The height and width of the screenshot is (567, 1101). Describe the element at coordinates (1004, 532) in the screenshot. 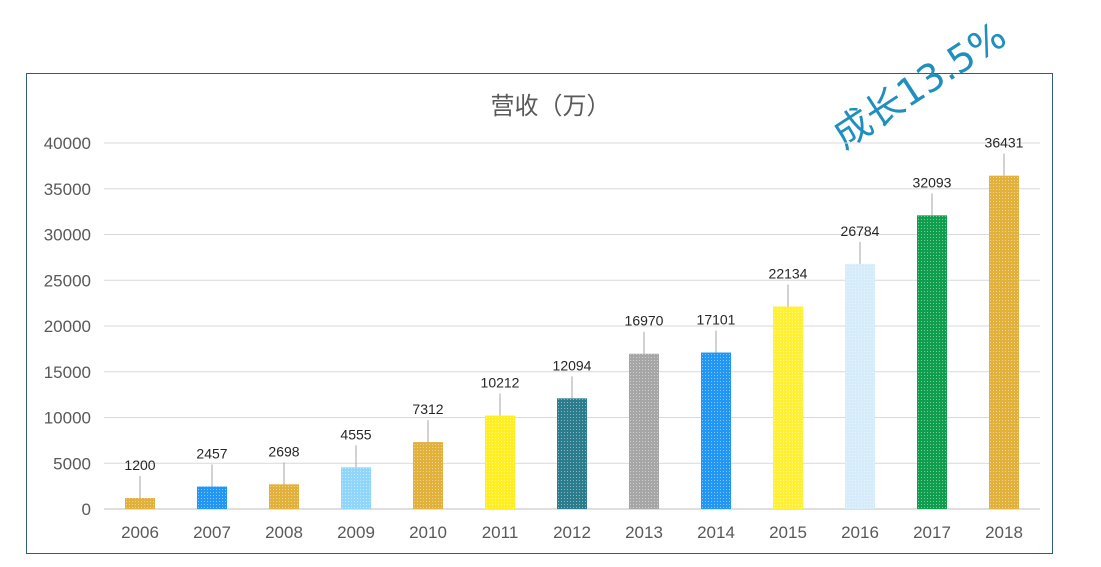

I see `x-tick-label: 2018` at that location.